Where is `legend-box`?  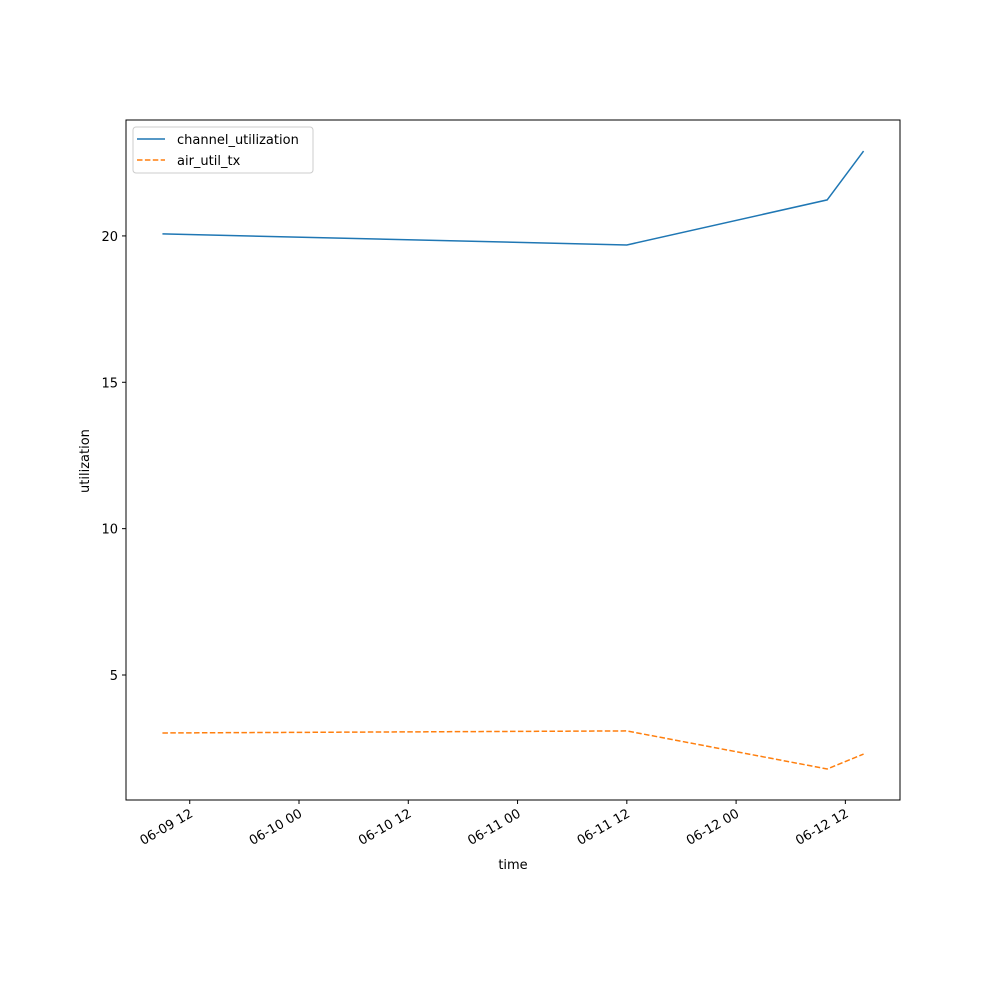 legend-box is located at coordinates (223, 150).